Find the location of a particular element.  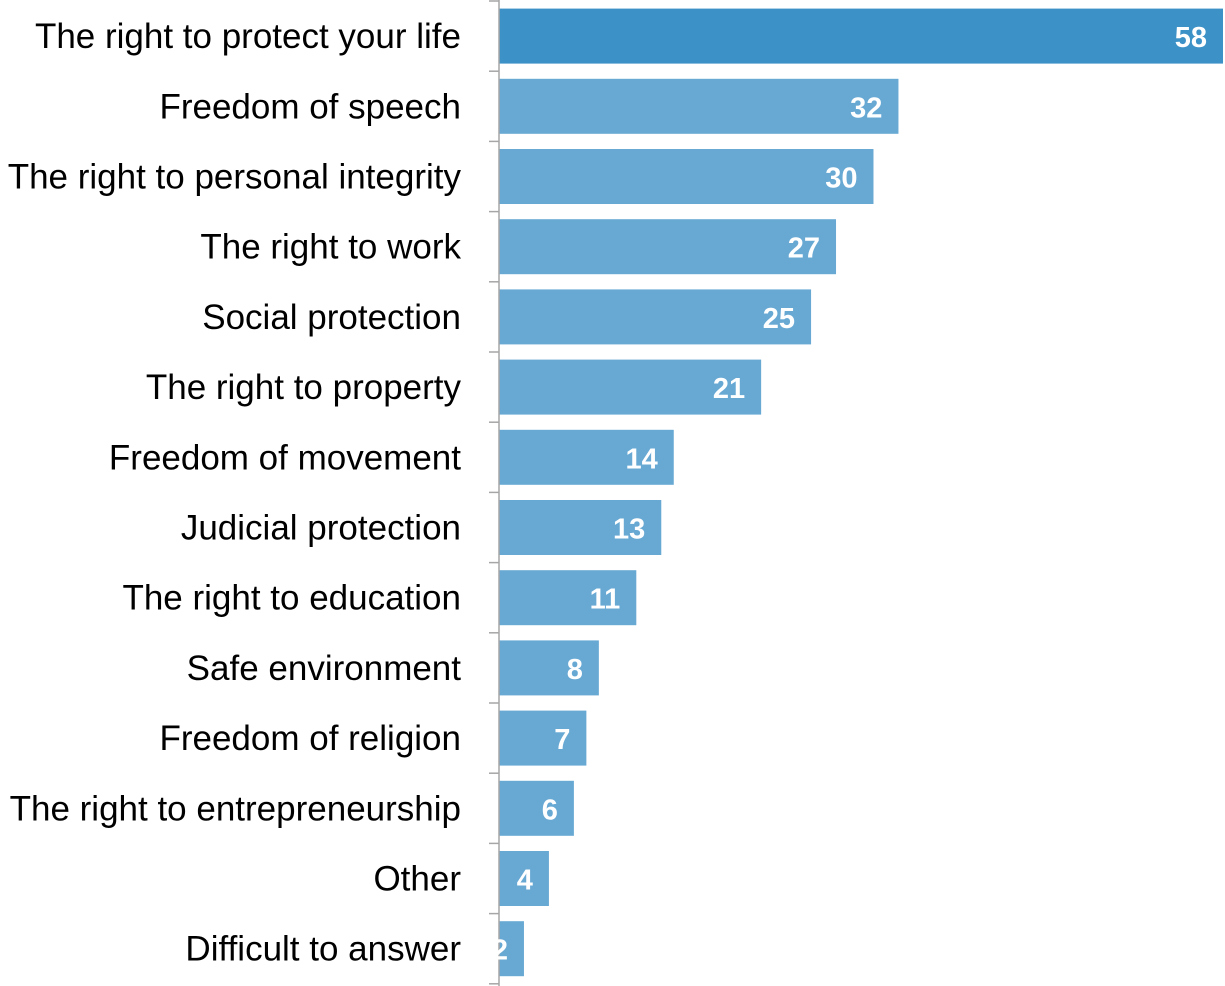

value-label: 13 is located at coordinates (629, 530).